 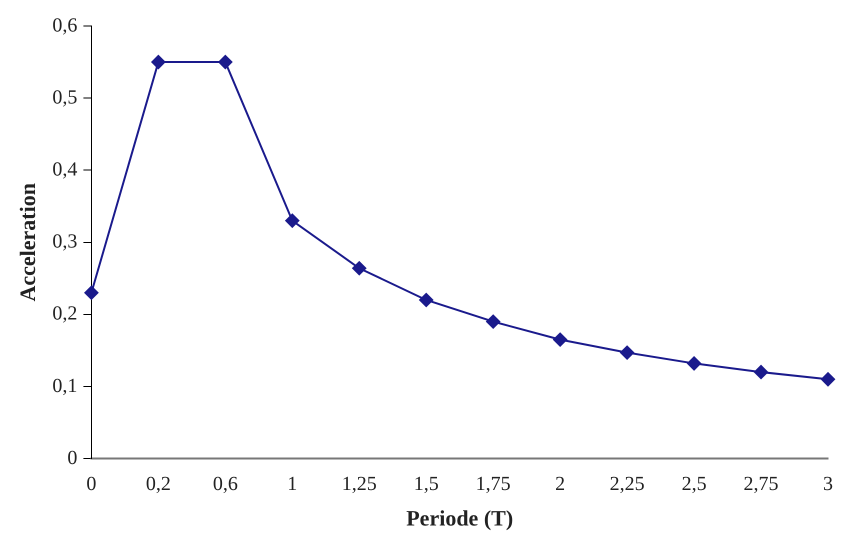 I want to click on y-tick-label: 0,6, so click(x=65, y=25).